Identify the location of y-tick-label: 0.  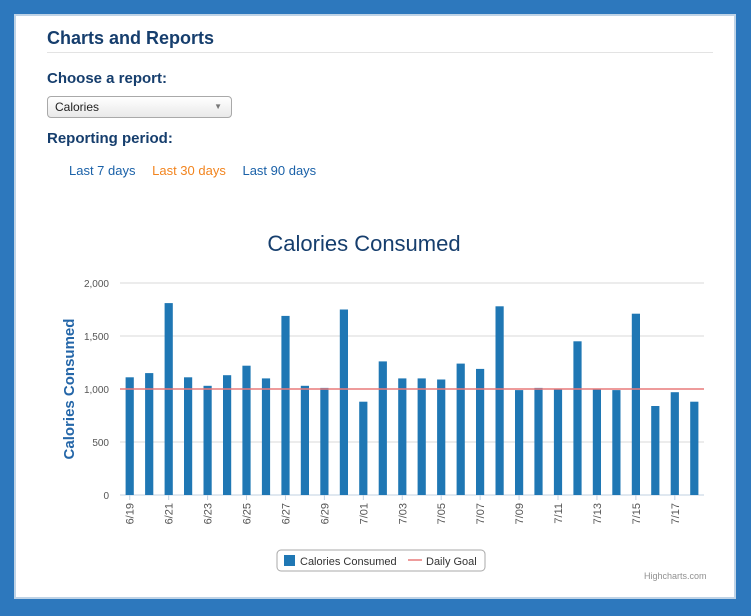
(106, 496).